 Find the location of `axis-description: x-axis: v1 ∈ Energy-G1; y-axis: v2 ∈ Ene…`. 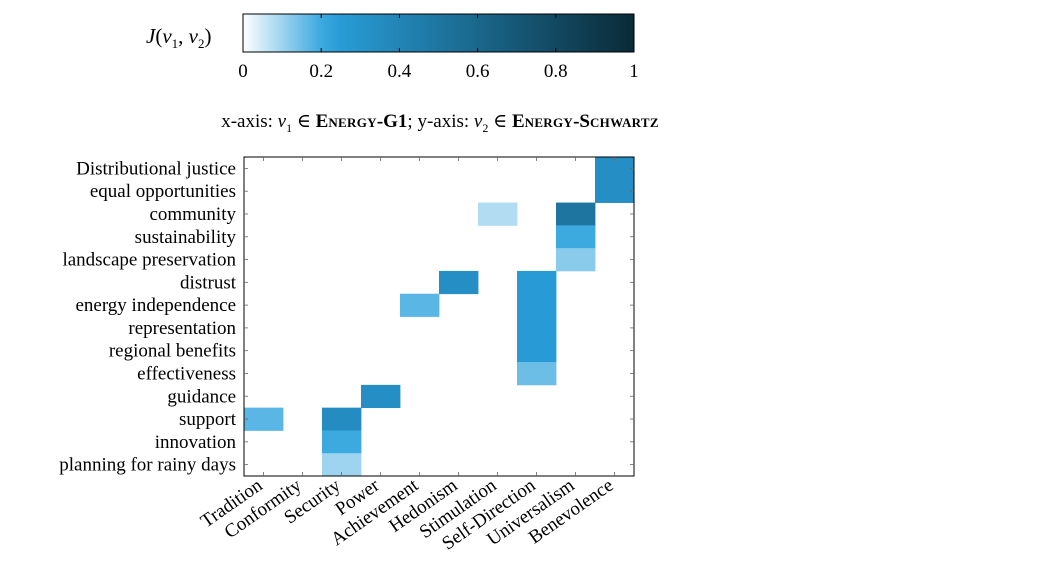

axis-description: x-axis: v1 ∈ Energy-G1; y-axis: v2 ∈ Ene… is located at coordinates (440, 123).